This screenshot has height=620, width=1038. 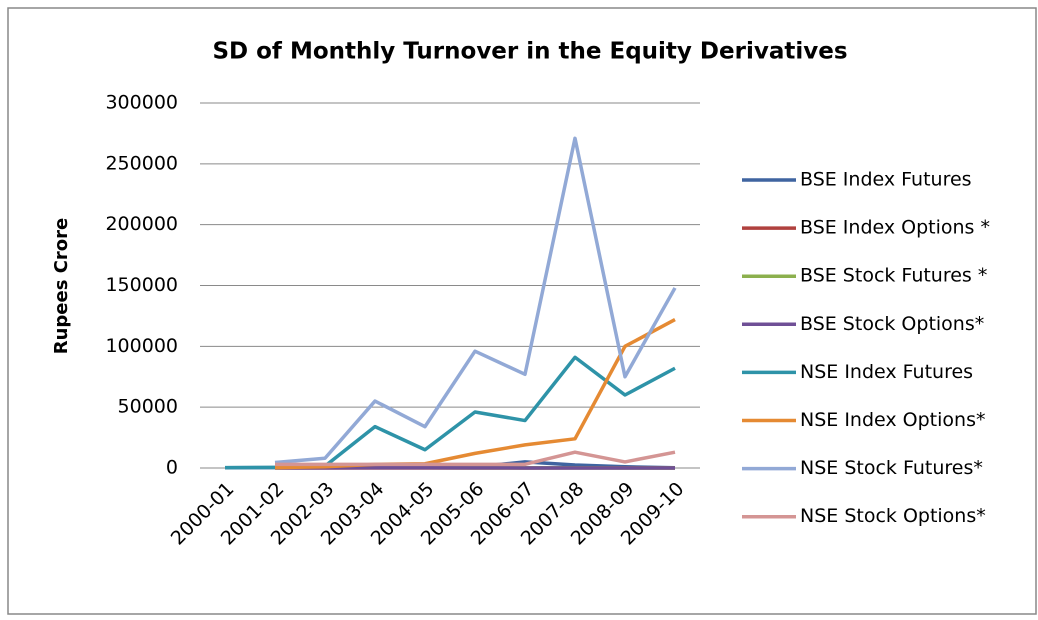 I want to click on legend-label: BSE Stock Futures *, so click(x=893, y=276).